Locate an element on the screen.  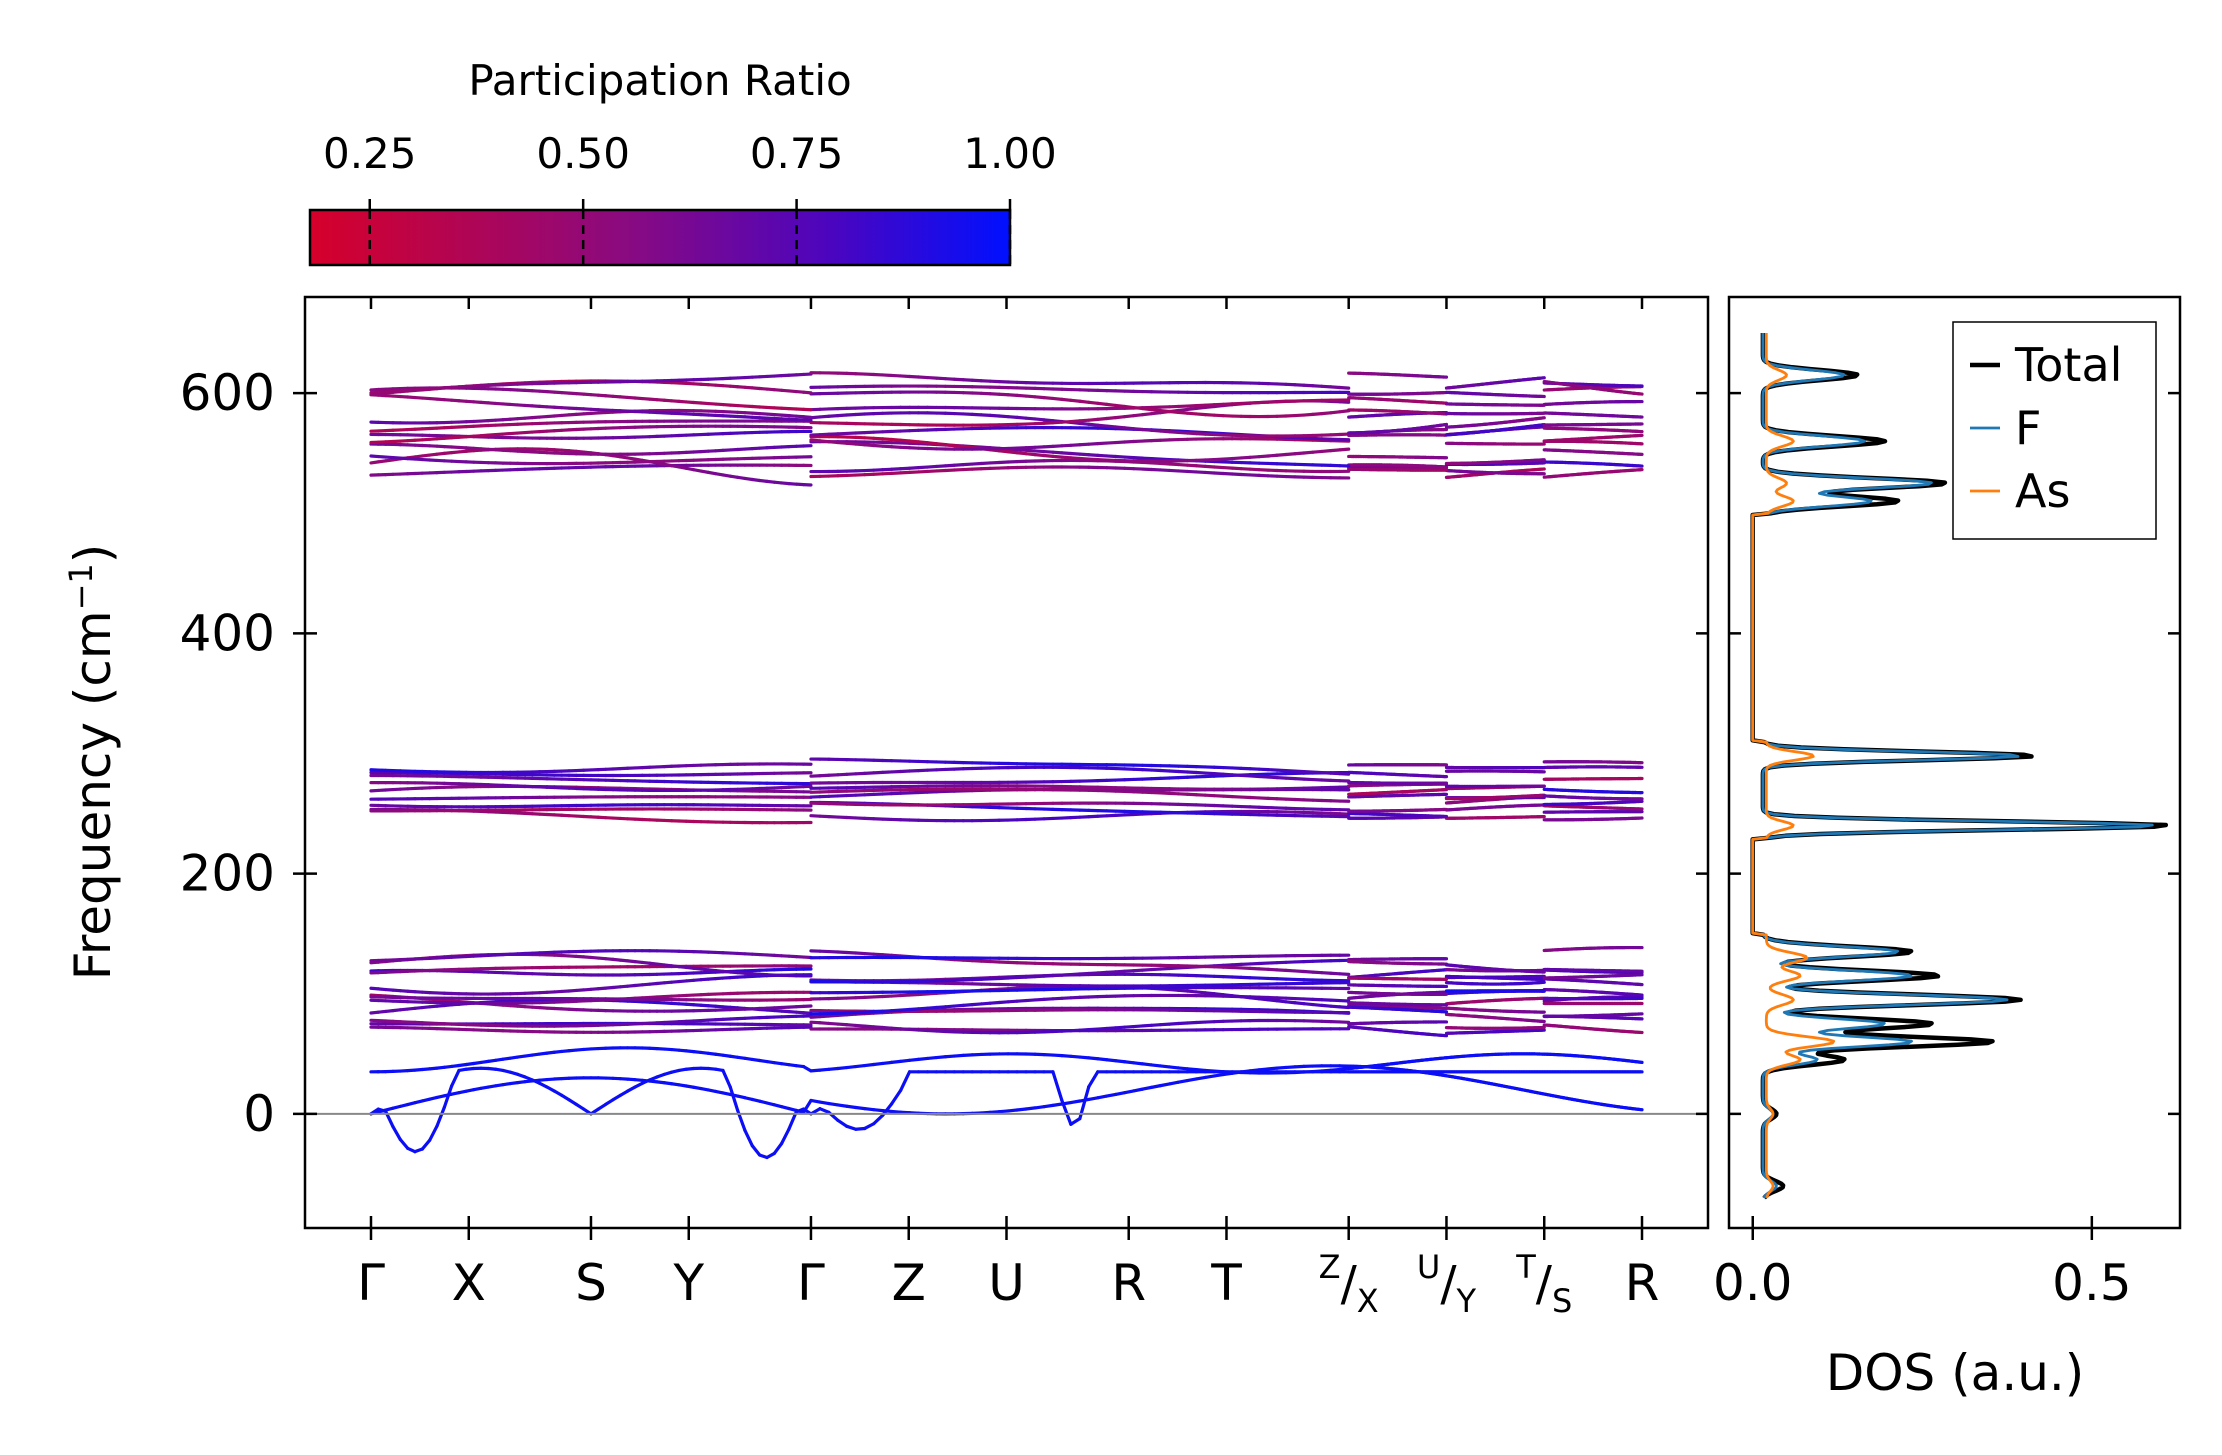
colorbar-tick-label: 0.50 is located at coordinates (583, 153).